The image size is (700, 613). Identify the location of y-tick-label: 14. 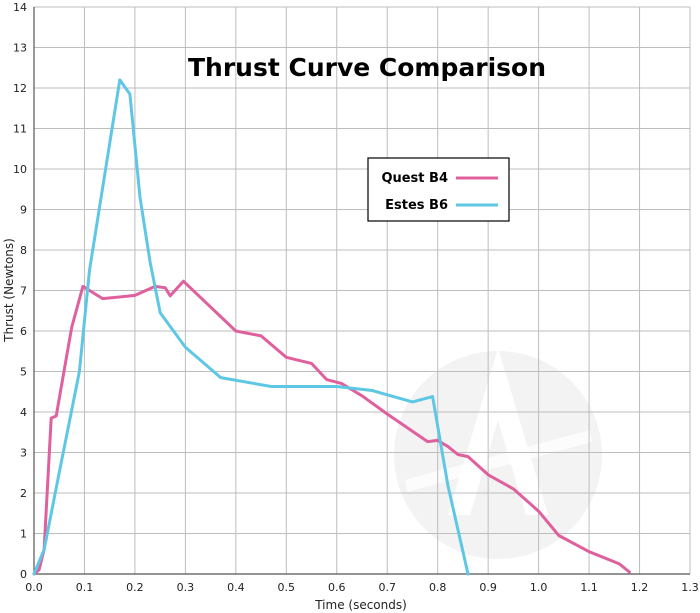
(20, 7).